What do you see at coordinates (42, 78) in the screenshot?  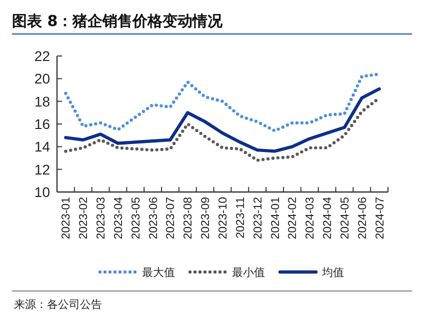 I see `y-tick-label: 20` at bounding box center [42, 78].